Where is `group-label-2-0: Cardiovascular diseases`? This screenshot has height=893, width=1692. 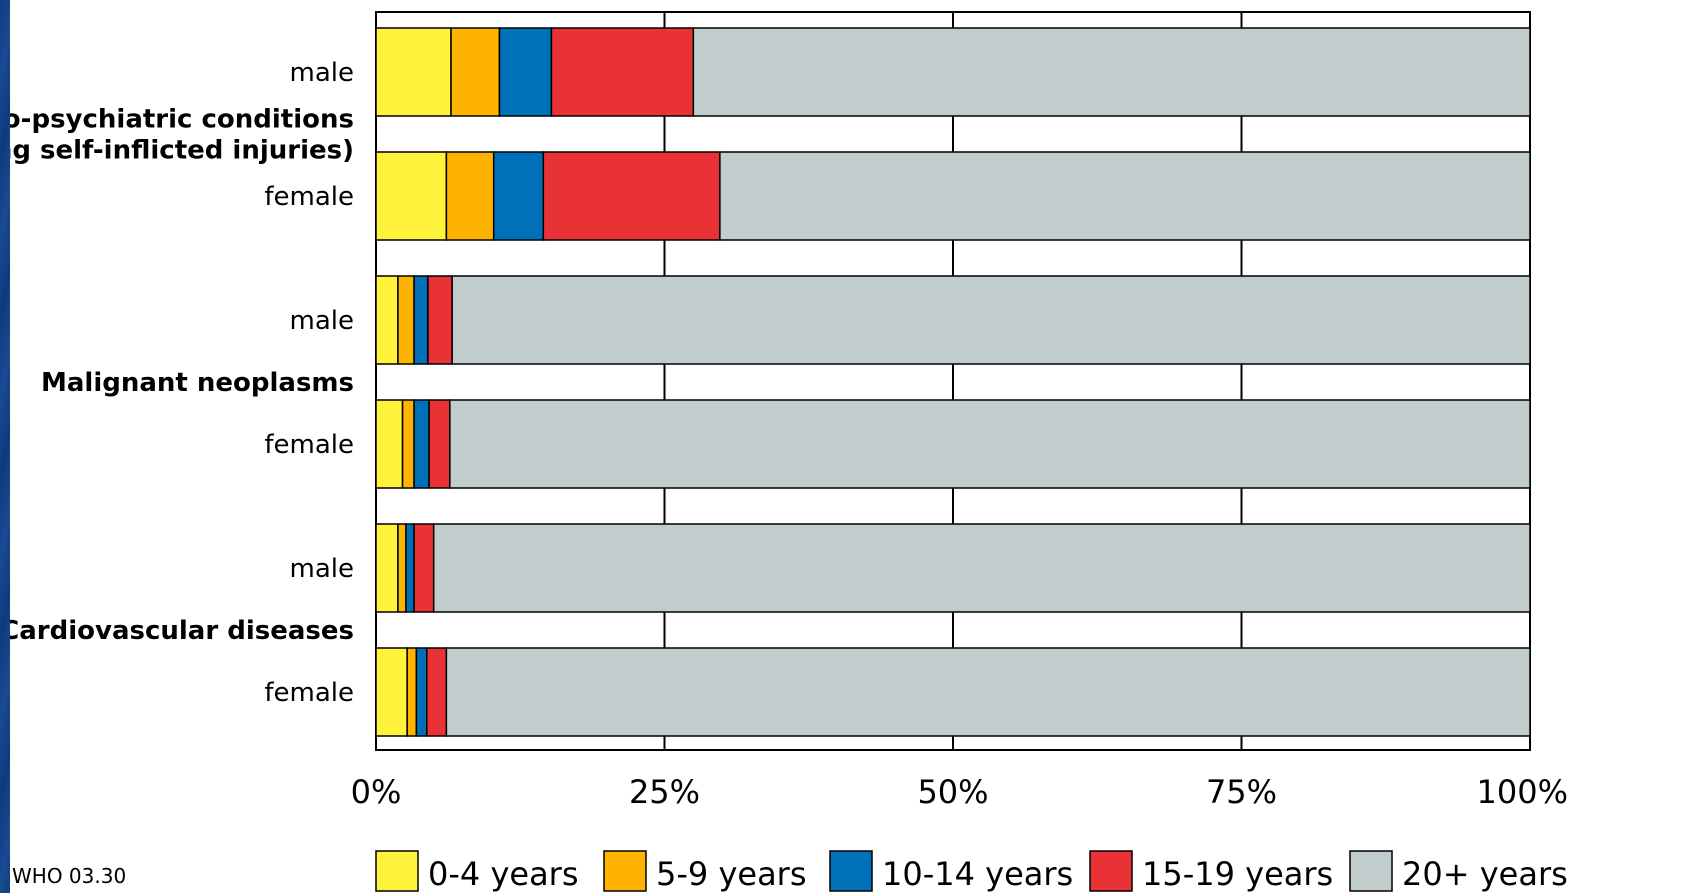 group-label-2-0: Cardiovascular diseases is located at coordinates (182, 631).